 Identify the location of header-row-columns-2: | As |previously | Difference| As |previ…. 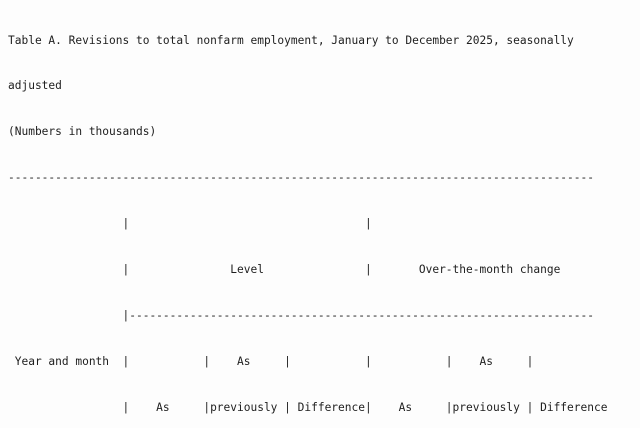
(308, 407).